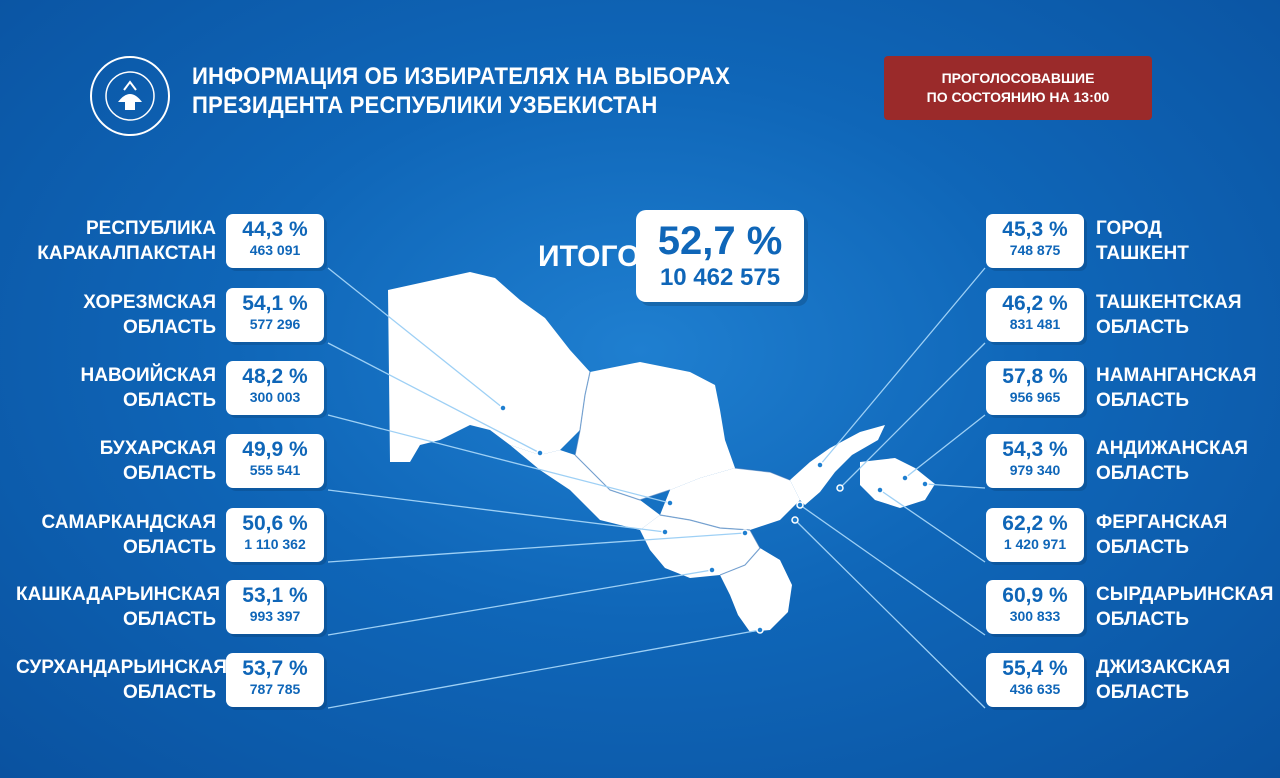  What do you see at coordinates (1035, 607) in the screenshot?
I see `region-stat-box: 60,9 % 300 833` at bounding box center [1035, 607].